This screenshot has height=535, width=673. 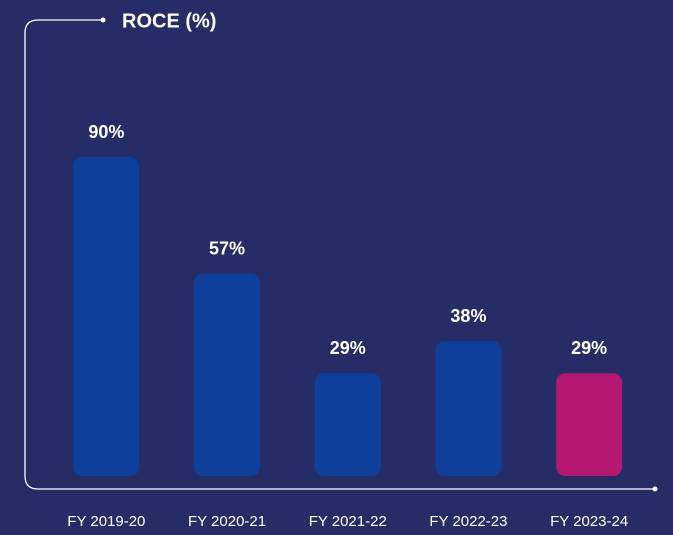 I want to click on value-label: 57%, so click(x=227, y=249).